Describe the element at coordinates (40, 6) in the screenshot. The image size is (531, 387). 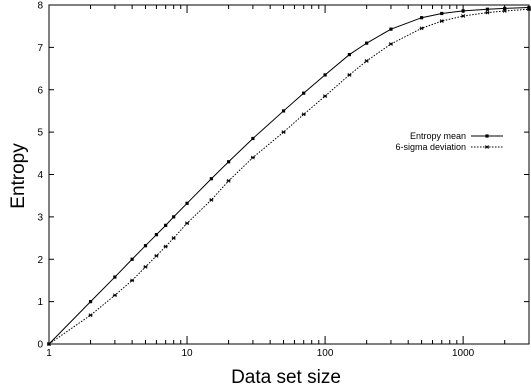
I see `y-tick-label: 8` at that location.